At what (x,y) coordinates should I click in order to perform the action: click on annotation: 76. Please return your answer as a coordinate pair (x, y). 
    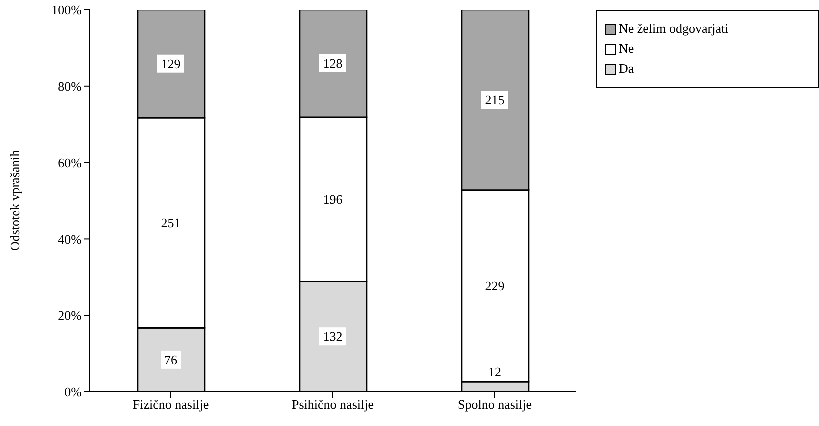
    Looking at the image, I should click on (171, 360).